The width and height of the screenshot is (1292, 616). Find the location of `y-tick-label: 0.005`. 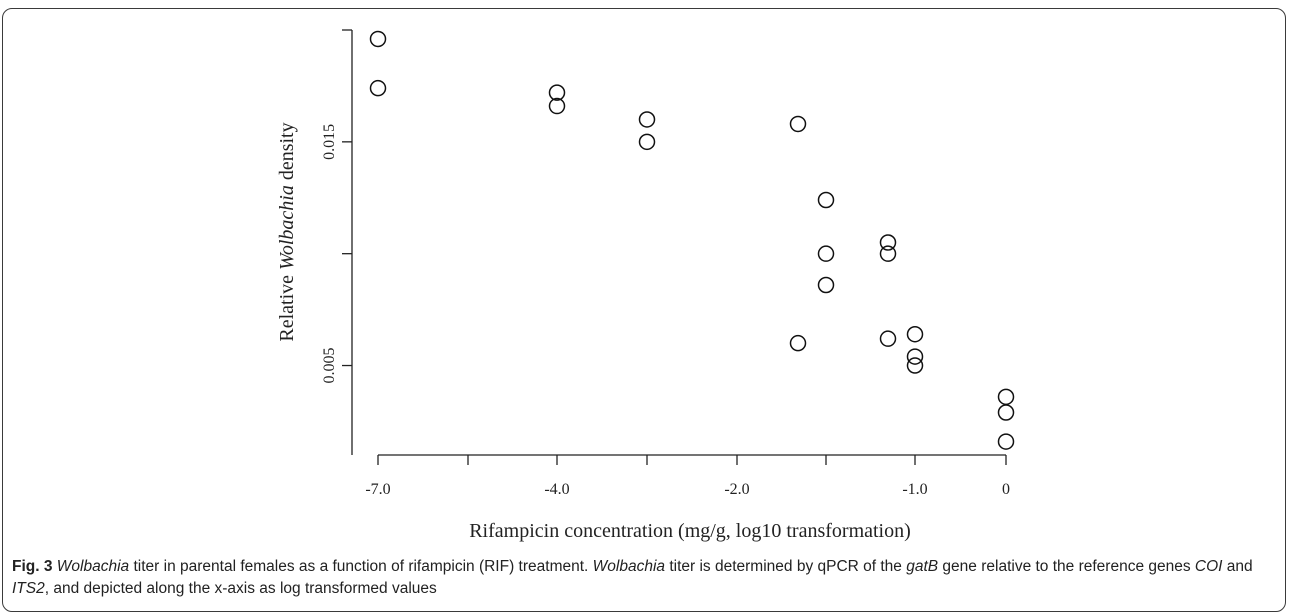

y-tick-label: 0.005 is located at coordinates (329, 366).